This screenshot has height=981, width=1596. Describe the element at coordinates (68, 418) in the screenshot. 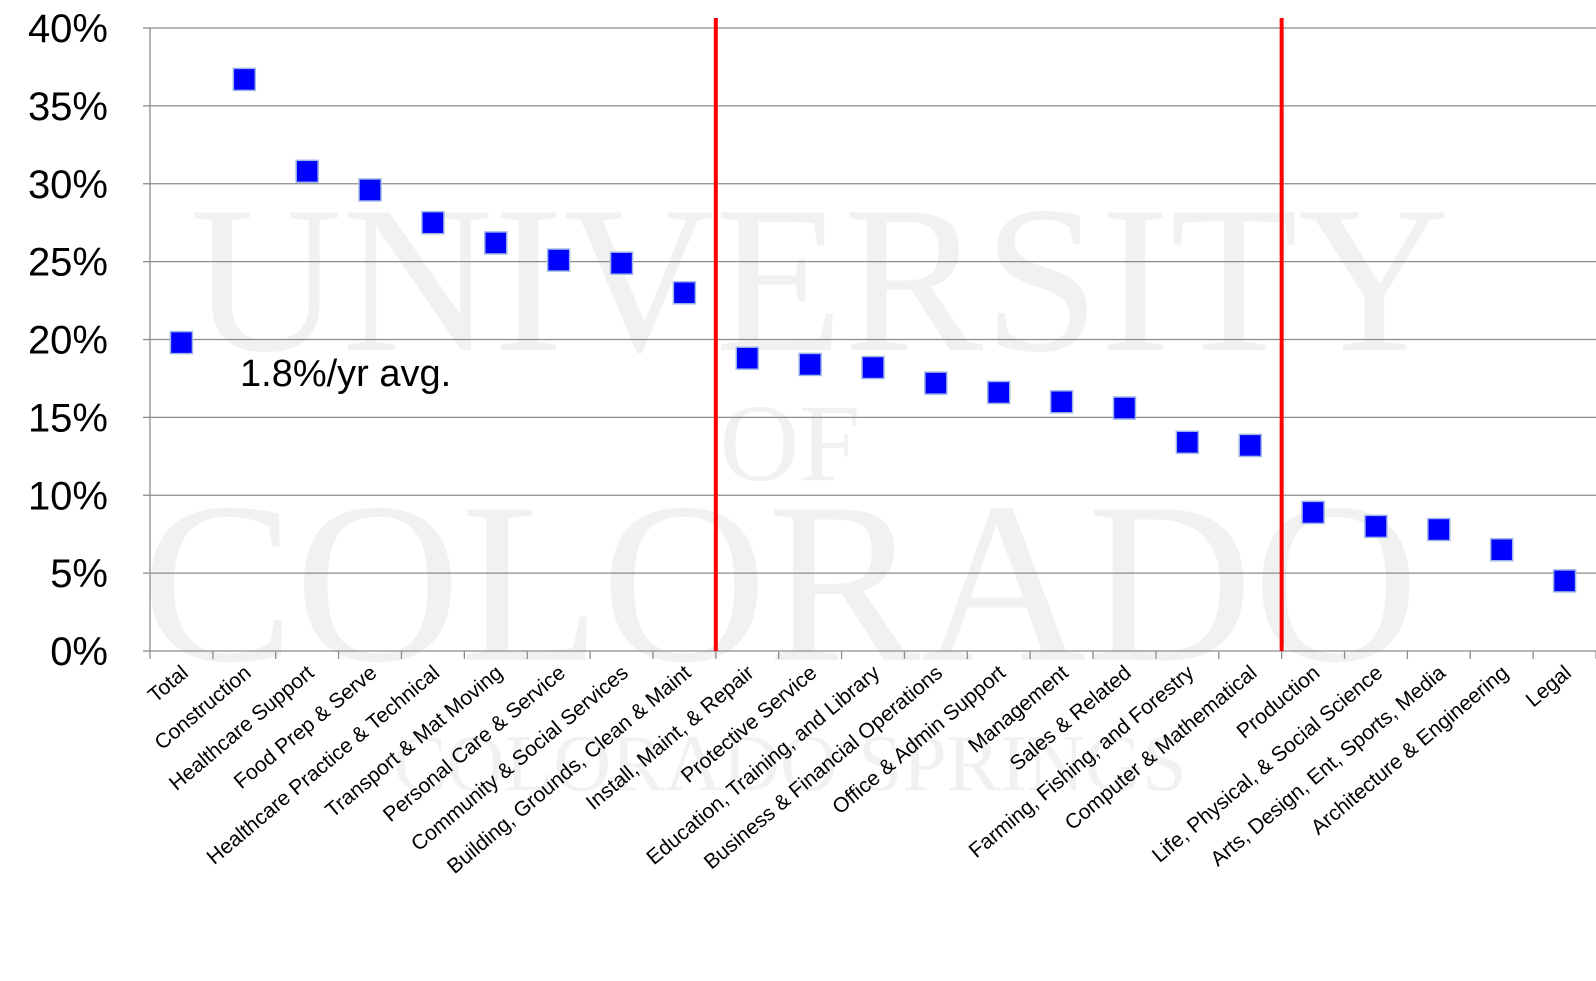

I see `y-tick-label: 15%` at that location.